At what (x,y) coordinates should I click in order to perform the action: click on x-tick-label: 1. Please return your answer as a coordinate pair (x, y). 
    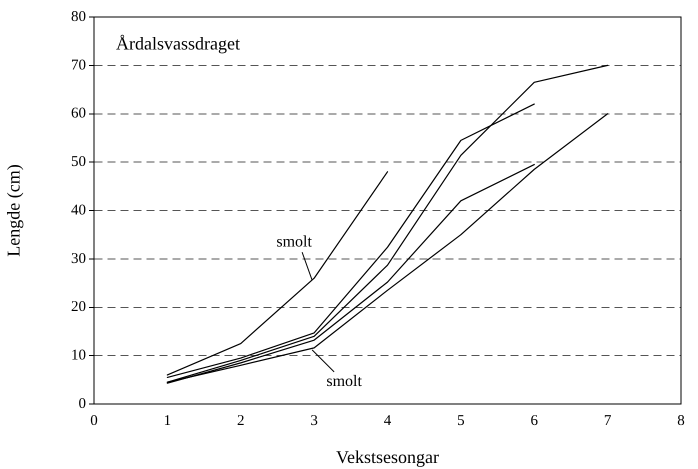
    Looking at the image, I should click on (168, 420).